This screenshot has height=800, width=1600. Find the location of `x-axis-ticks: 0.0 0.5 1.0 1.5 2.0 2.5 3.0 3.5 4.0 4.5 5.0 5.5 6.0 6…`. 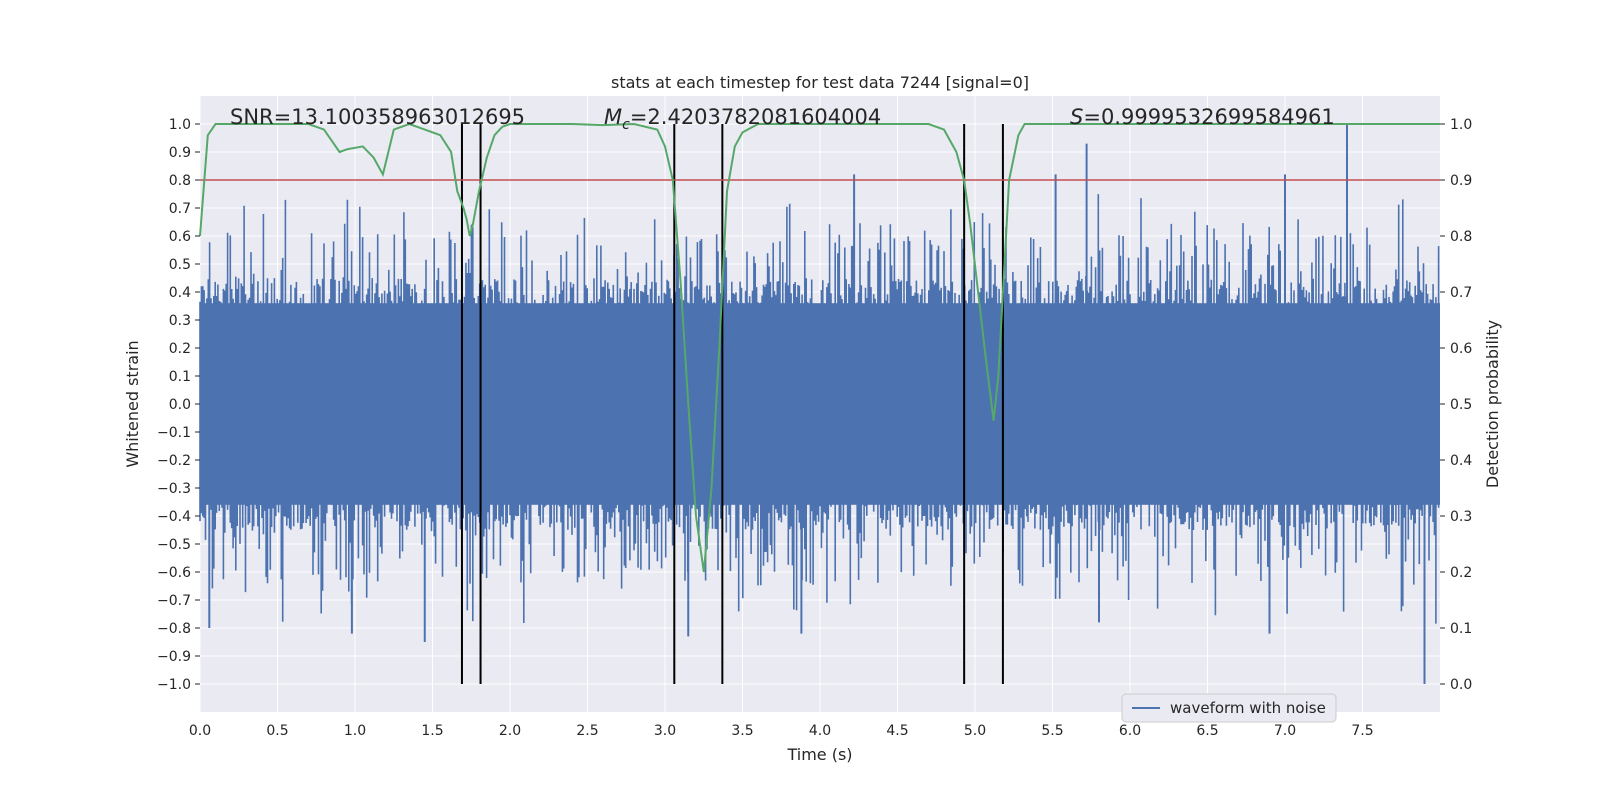

x-axis-ticks: 0.0 0.5 1.0 1.5 2.0 2.5 3.0 3.5 4.0 4.5 5.0 5.5 6.0 6… is located at coordinates (781, 731).